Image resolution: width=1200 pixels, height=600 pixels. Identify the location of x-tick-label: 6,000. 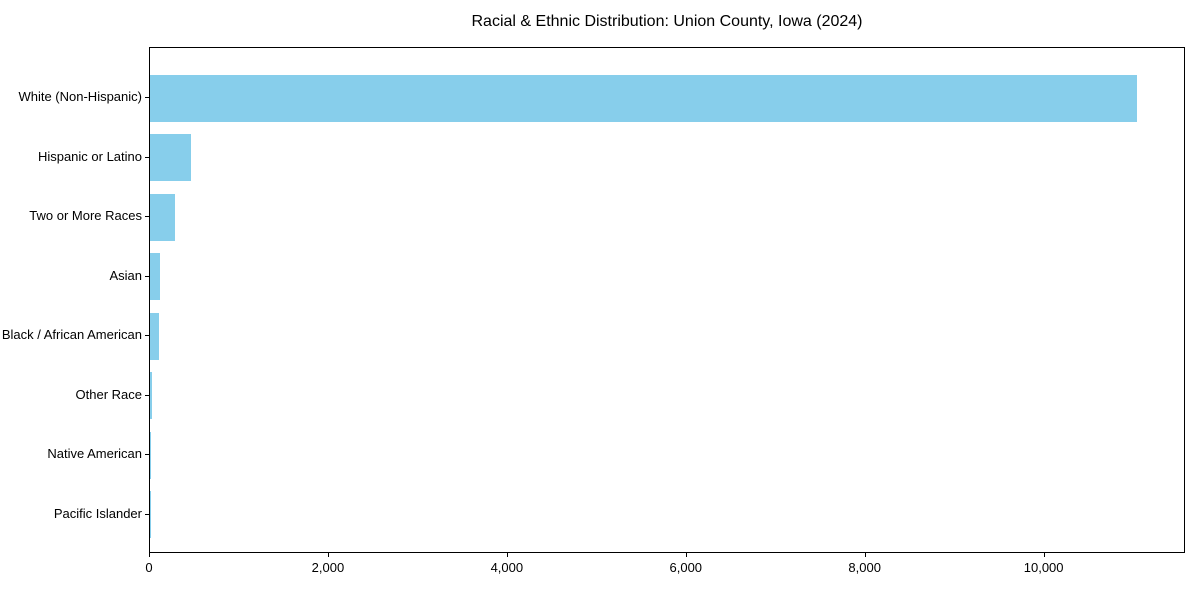
(686, 567).